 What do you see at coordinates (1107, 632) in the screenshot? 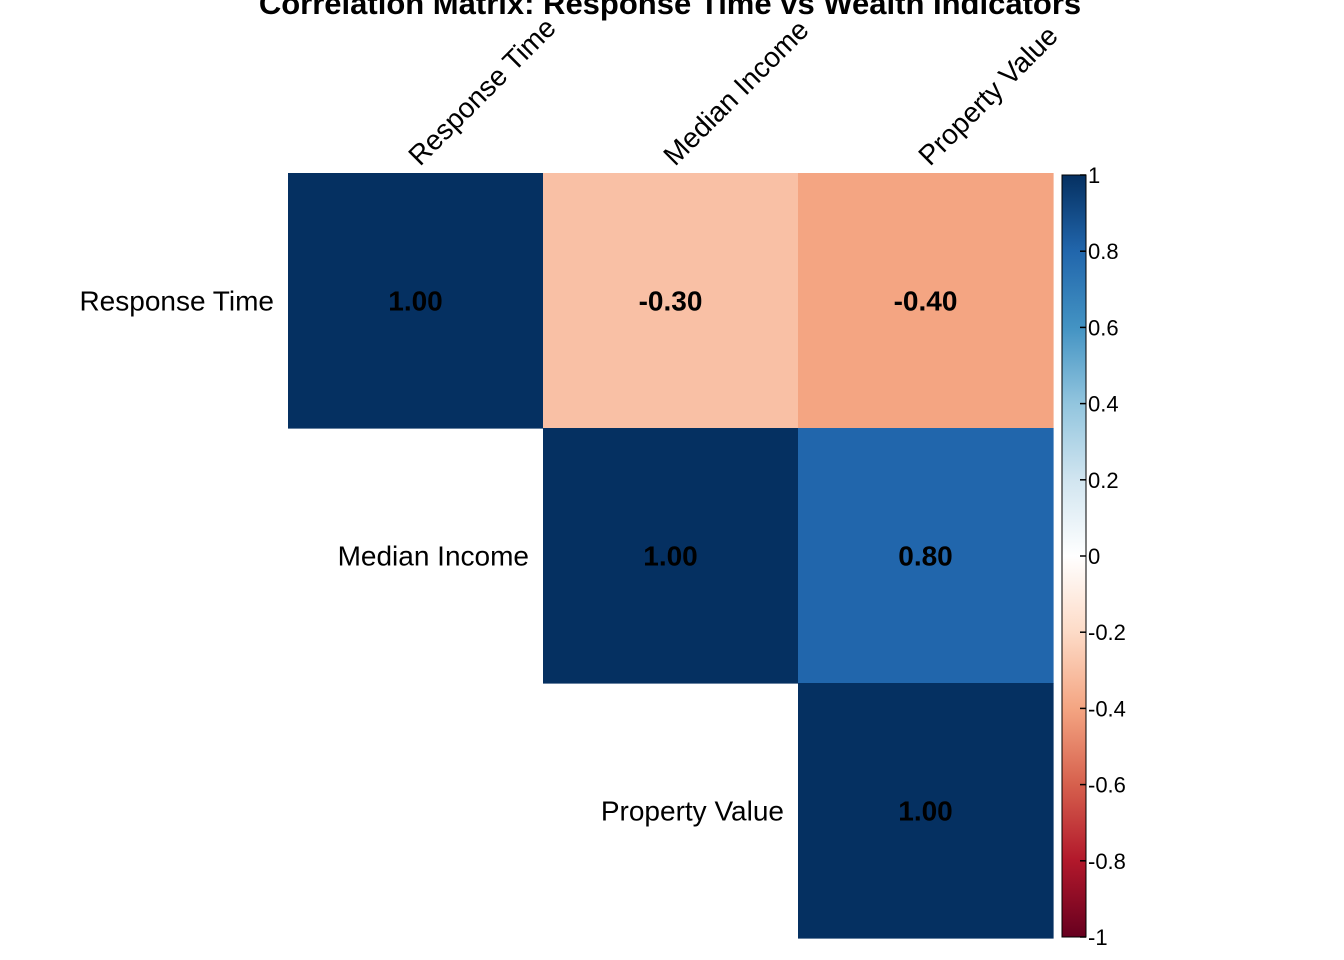
I see `colorbar-tick-label: -0.2` at bounding box center [1107, 632].